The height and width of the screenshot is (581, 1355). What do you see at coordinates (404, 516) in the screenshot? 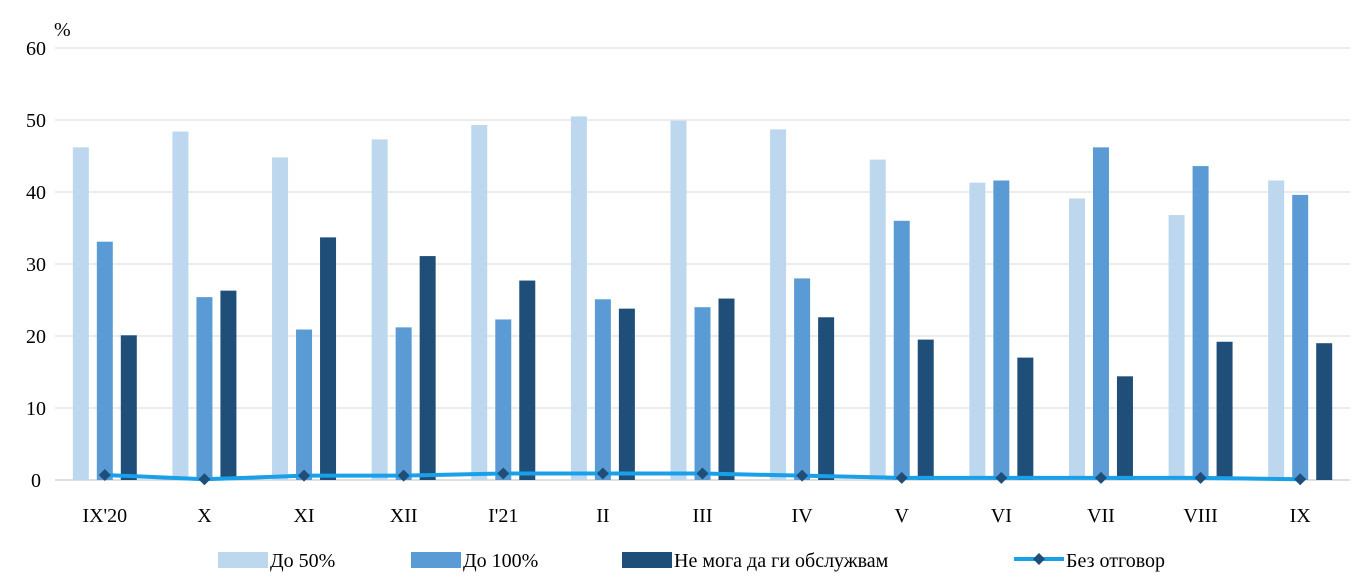
I see `x-tick-label: XII` at bounding box center [404, 516].